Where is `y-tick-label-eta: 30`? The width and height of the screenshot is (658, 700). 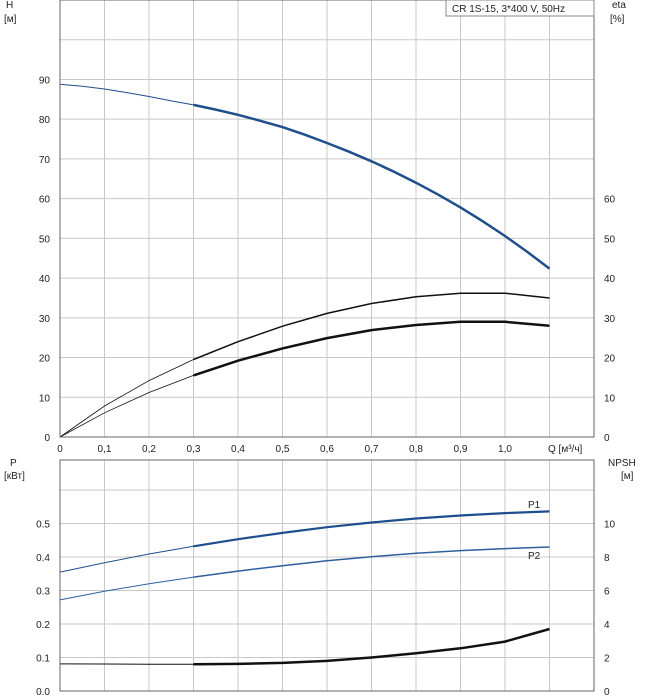 y-tick-label-eta: 30 is located at coordinates (610, 319).